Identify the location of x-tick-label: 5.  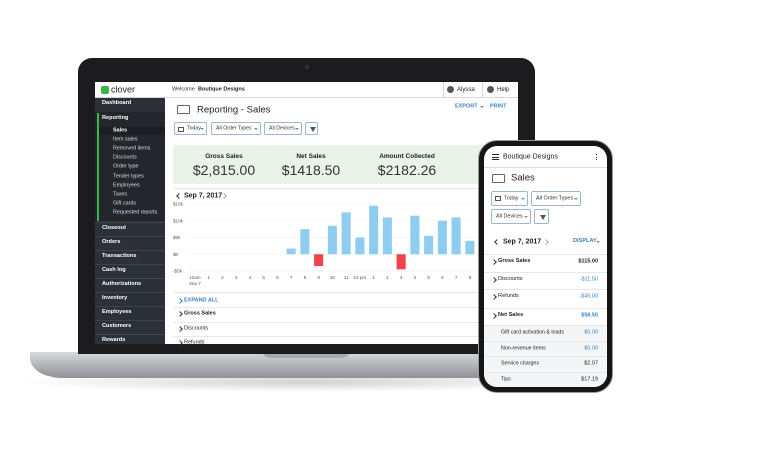
(263, 277).